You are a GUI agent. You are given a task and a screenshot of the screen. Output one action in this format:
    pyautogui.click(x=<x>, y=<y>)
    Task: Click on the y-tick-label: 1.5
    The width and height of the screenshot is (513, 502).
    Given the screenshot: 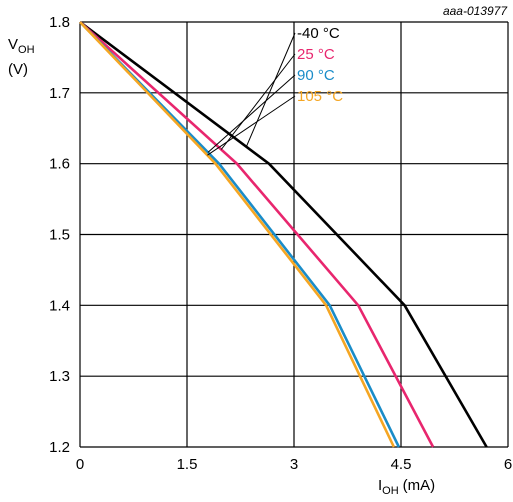 What is the action you would take?
    pyautogui.click(x=59, y=235)
    